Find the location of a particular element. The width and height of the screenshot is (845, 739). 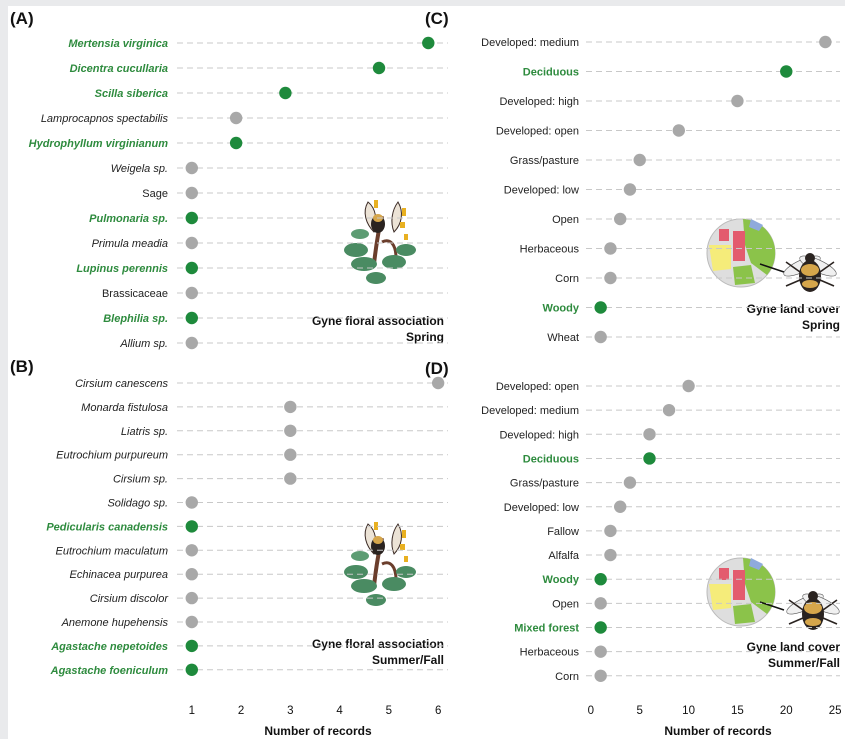

category-label: Pulmonaria sp. is located at coordinates (128, 219).